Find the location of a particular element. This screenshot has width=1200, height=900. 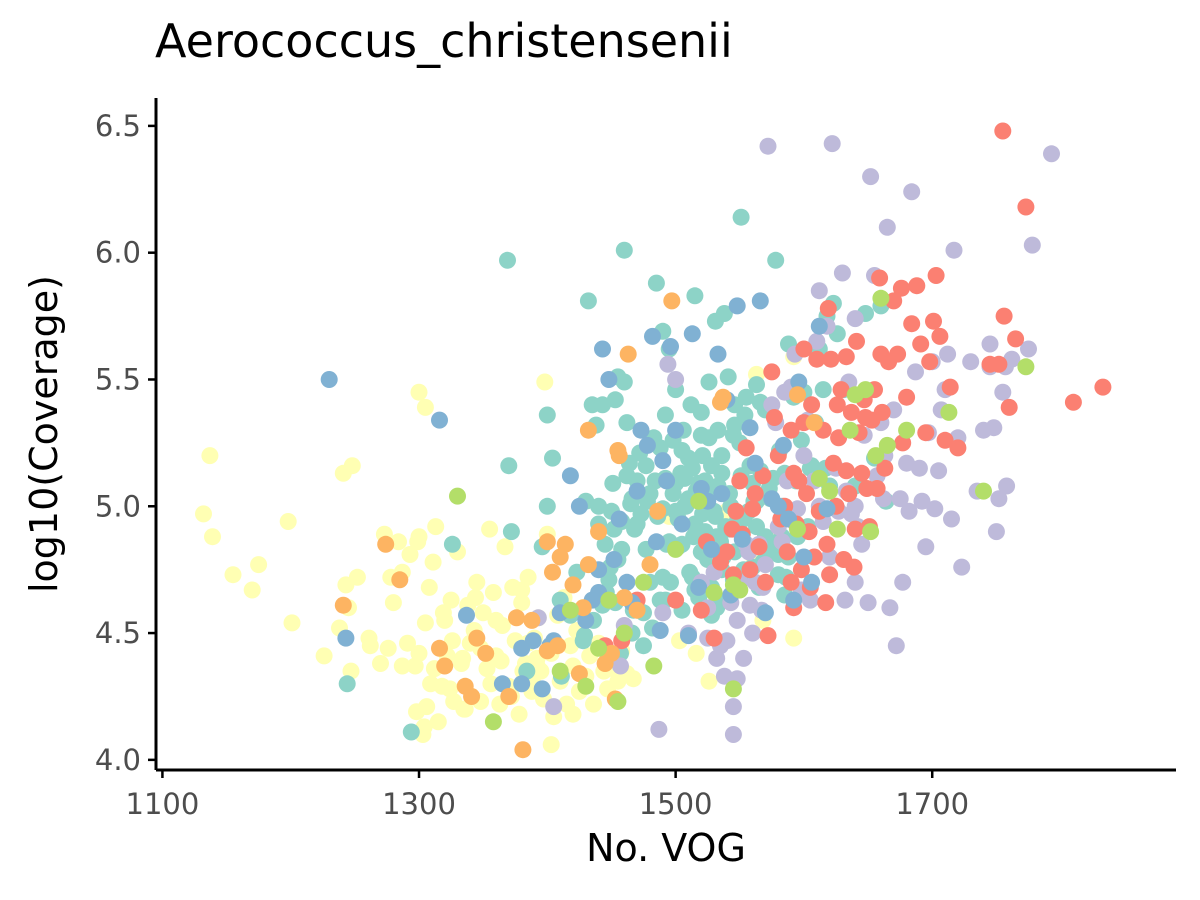

x-axis-label: No. VOG is located at coordinates (666, 848).